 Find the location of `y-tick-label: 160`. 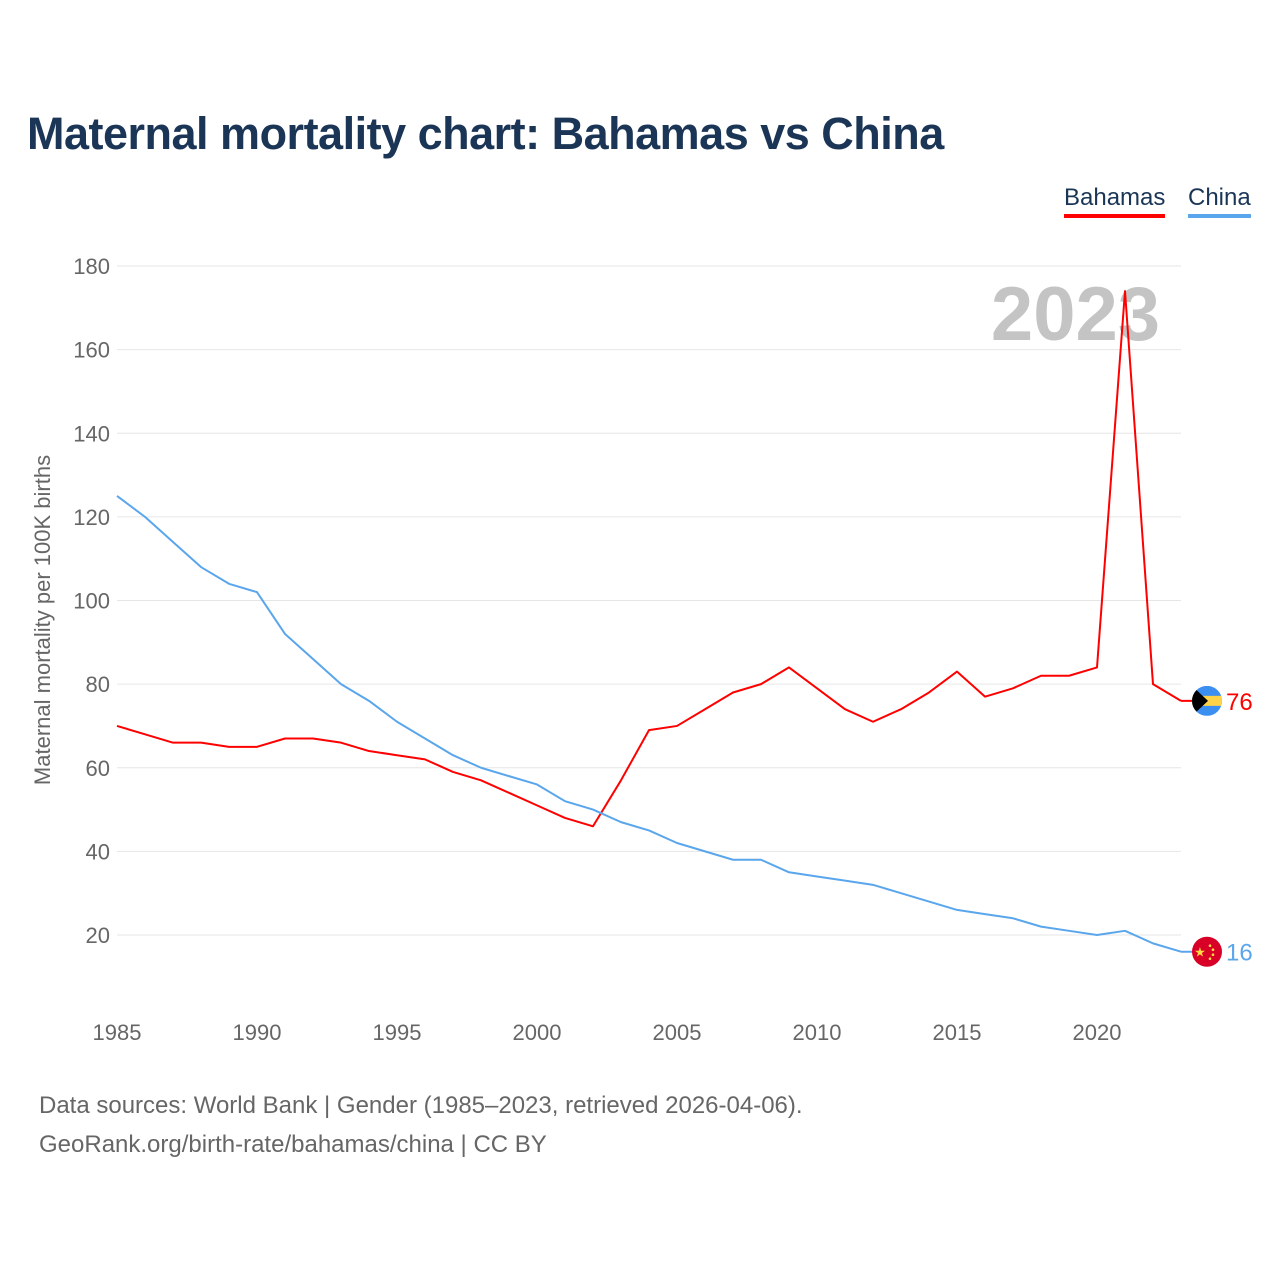

y-tick-label: 160 is located at coordinates (91, 350).